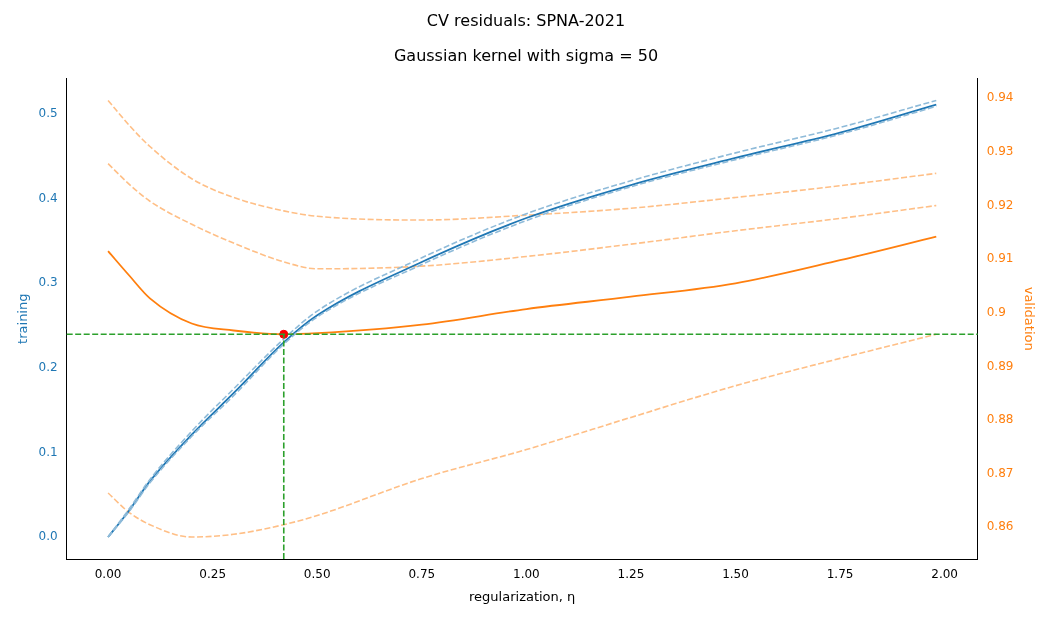  I want to click on x-axis-title: regularization, η, so click(522, 596).